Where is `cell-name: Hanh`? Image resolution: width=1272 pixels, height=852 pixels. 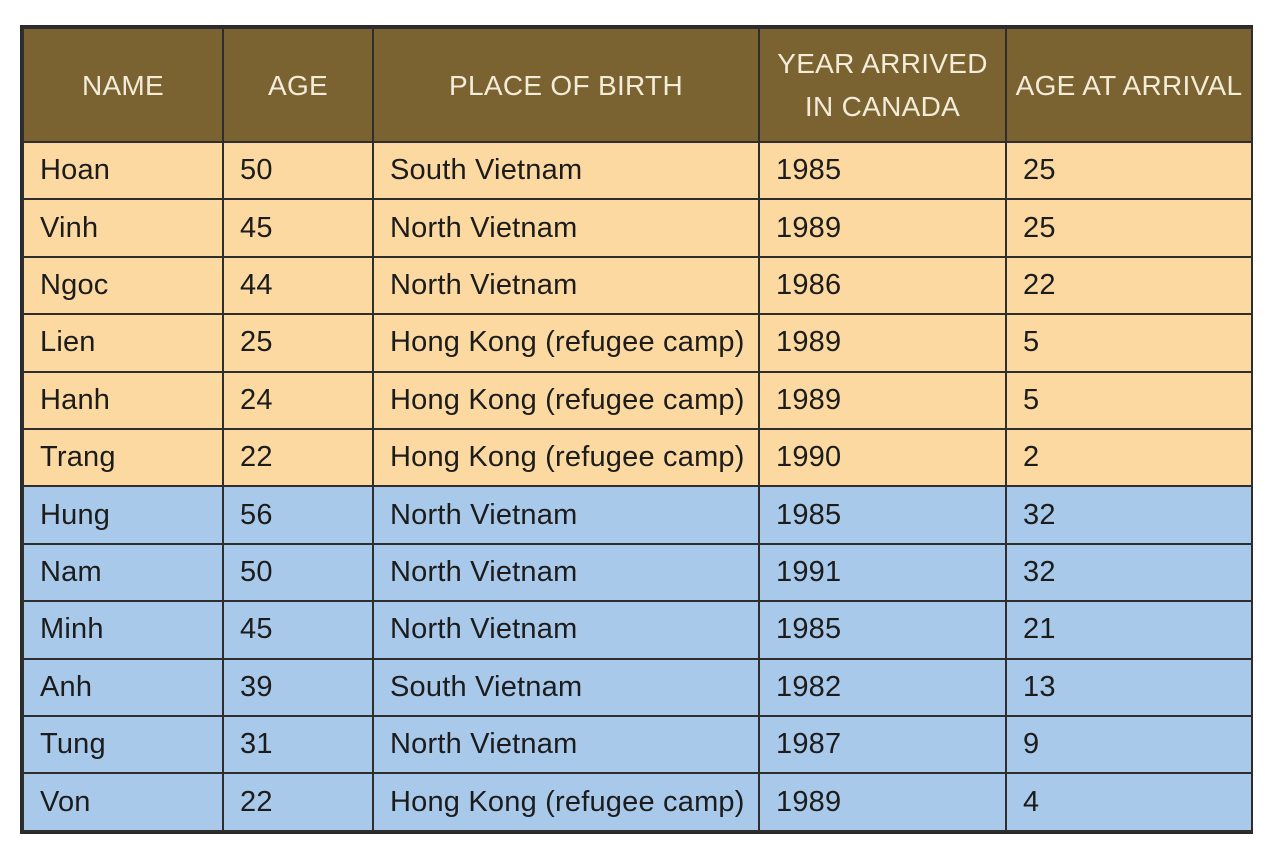 cell-name: Hanh is located at coordinates (123, 400).